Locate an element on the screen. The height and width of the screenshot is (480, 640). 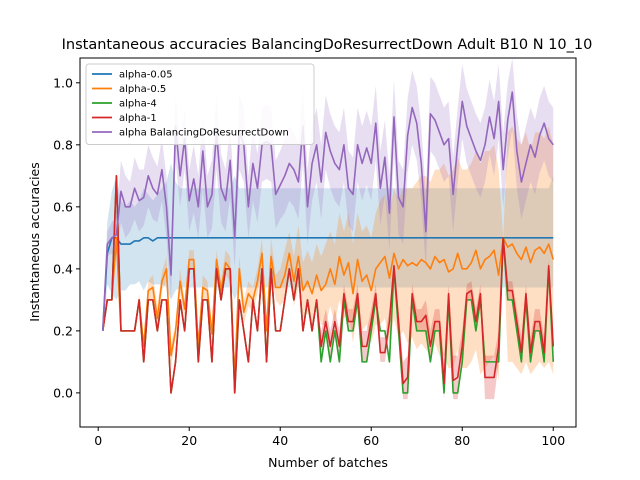
x-tick-label: 60 is located at coordinates (371, 440).